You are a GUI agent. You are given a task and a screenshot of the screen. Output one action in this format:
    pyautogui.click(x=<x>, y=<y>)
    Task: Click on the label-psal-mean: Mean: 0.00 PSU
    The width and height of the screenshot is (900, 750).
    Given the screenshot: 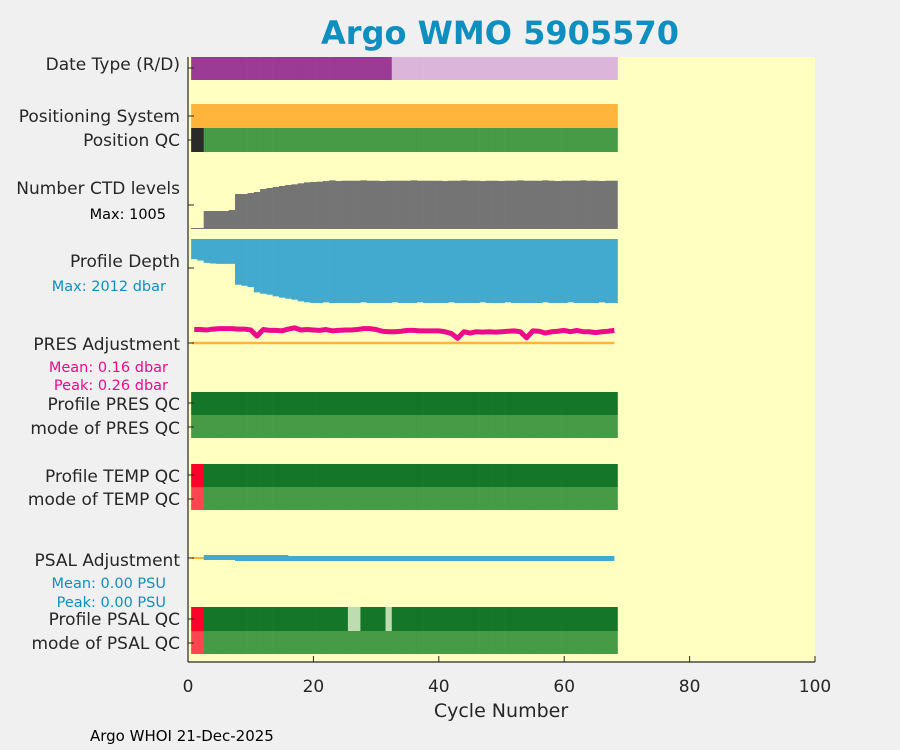 What is the action you would take?
    pyautogui.click(x=109, y=584)
    